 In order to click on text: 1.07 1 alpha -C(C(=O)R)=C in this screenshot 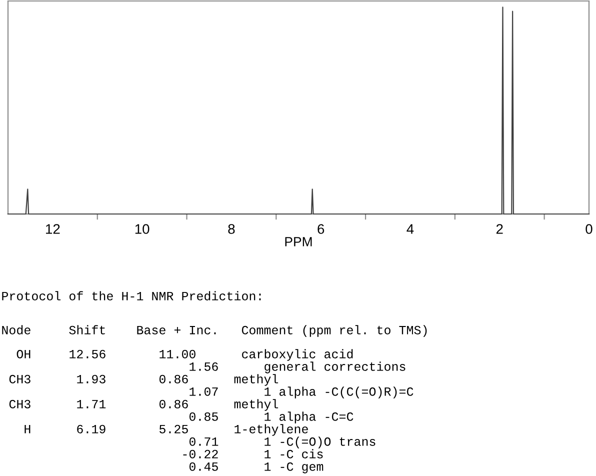, I will do `click(302, 392)`.